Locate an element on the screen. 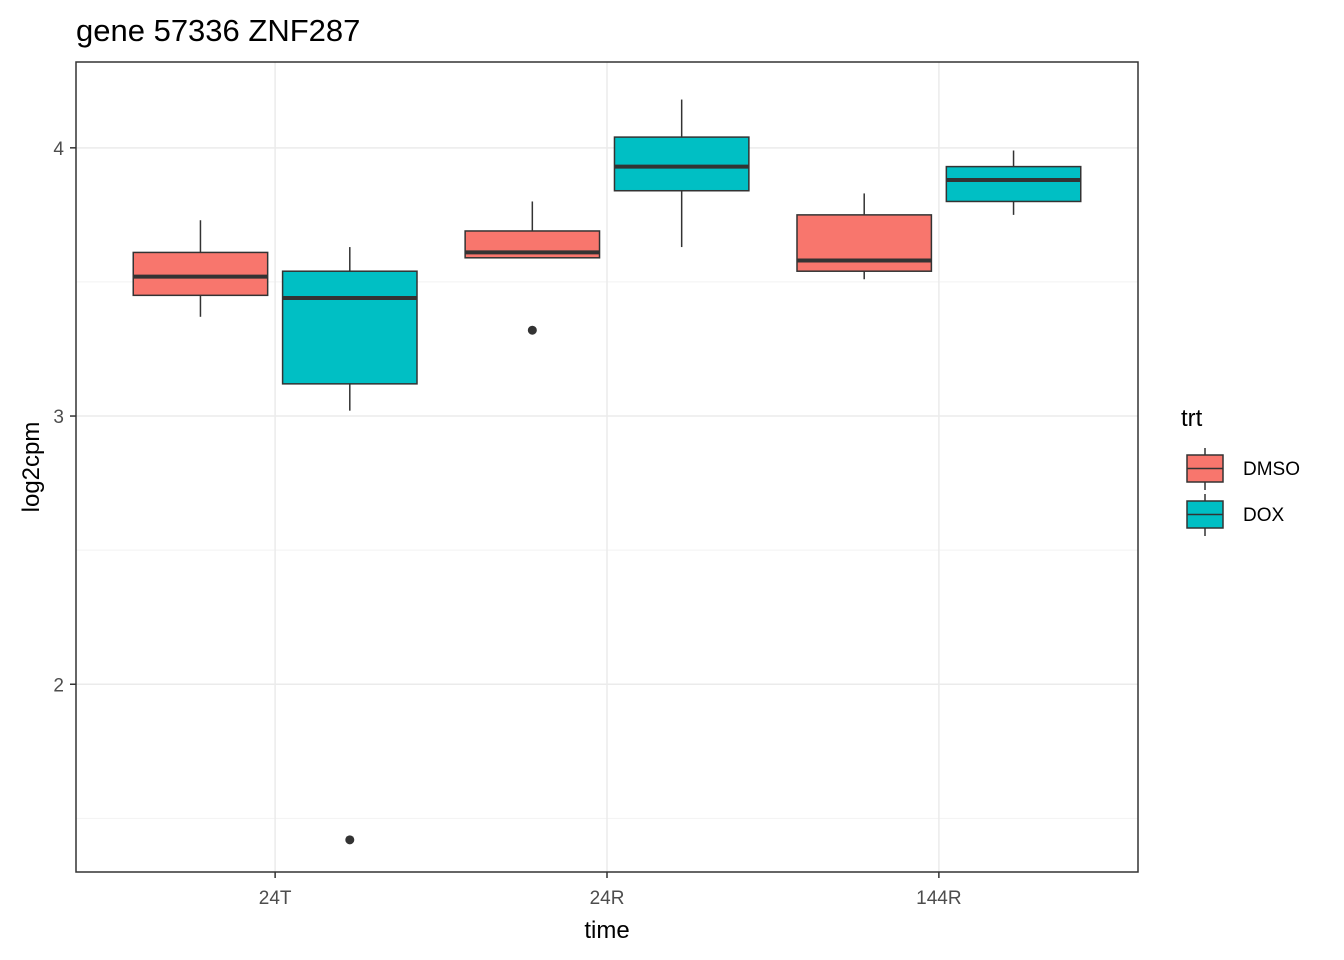  y-tick-label: 3 is located at coordinates (58, 417).